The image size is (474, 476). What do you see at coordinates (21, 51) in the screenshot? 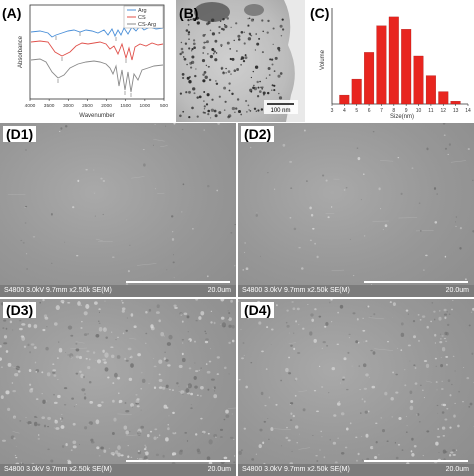
I see `ftir-y-axis-label: Absorbance` at bounding box center [21, 51].